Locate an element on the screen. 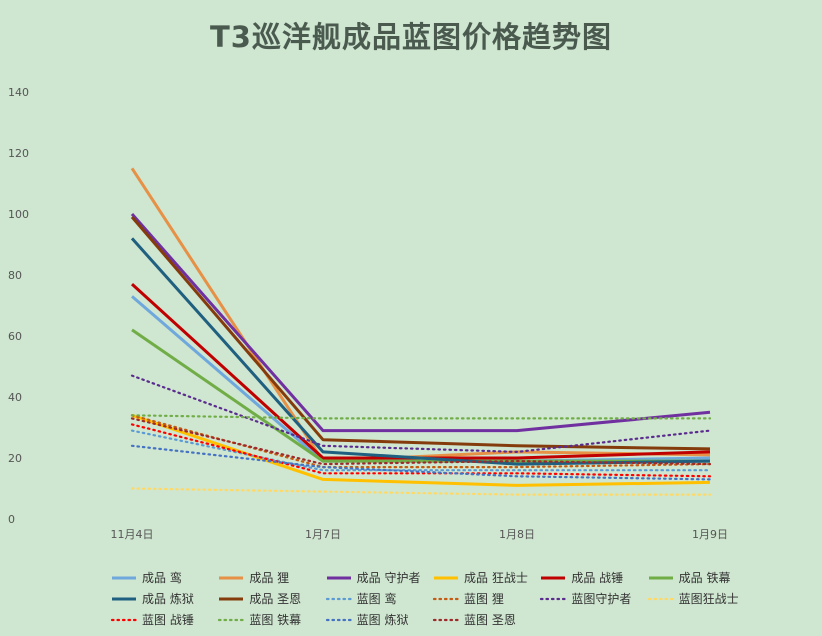 This screenshot has height=636, width=822. legend-label: 成品 鸾 is located at coordinates (162, 578).